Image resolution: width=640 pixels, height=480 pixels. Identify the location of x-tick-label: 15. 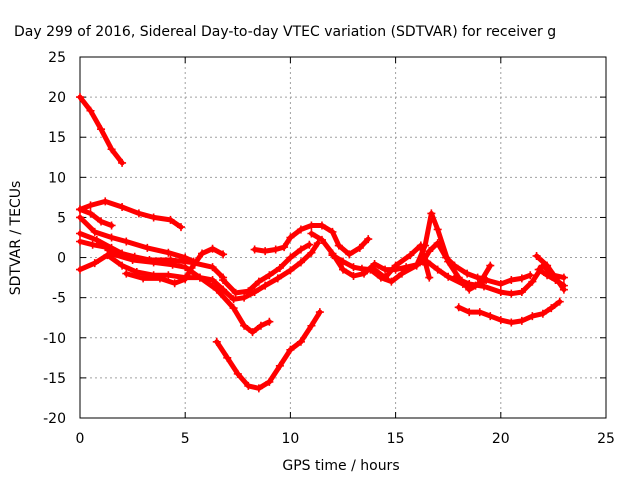
(396, 439).